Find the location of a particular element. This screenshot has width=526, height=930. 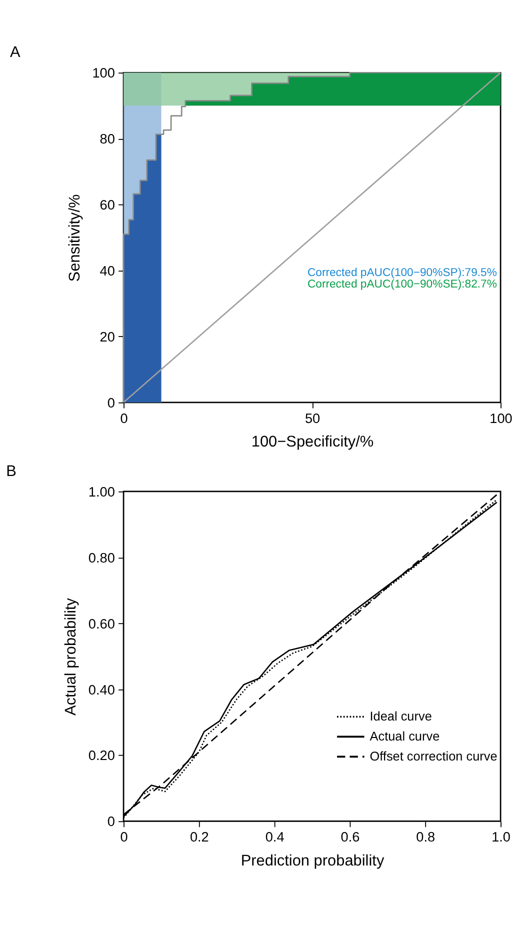

legend-label: Offset correction curve is located at coordinates (434, 756).